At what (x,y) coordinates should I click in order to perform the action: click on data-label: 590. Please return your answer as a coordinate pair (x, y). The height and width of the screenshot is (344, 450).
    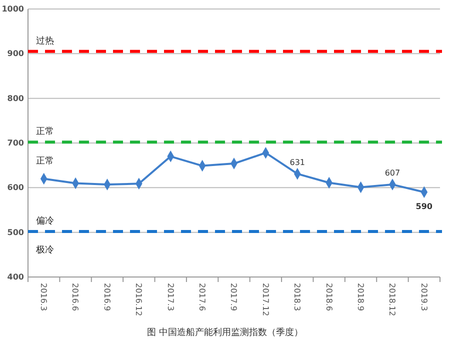
    Looking at the image, I should click on (424, 207).